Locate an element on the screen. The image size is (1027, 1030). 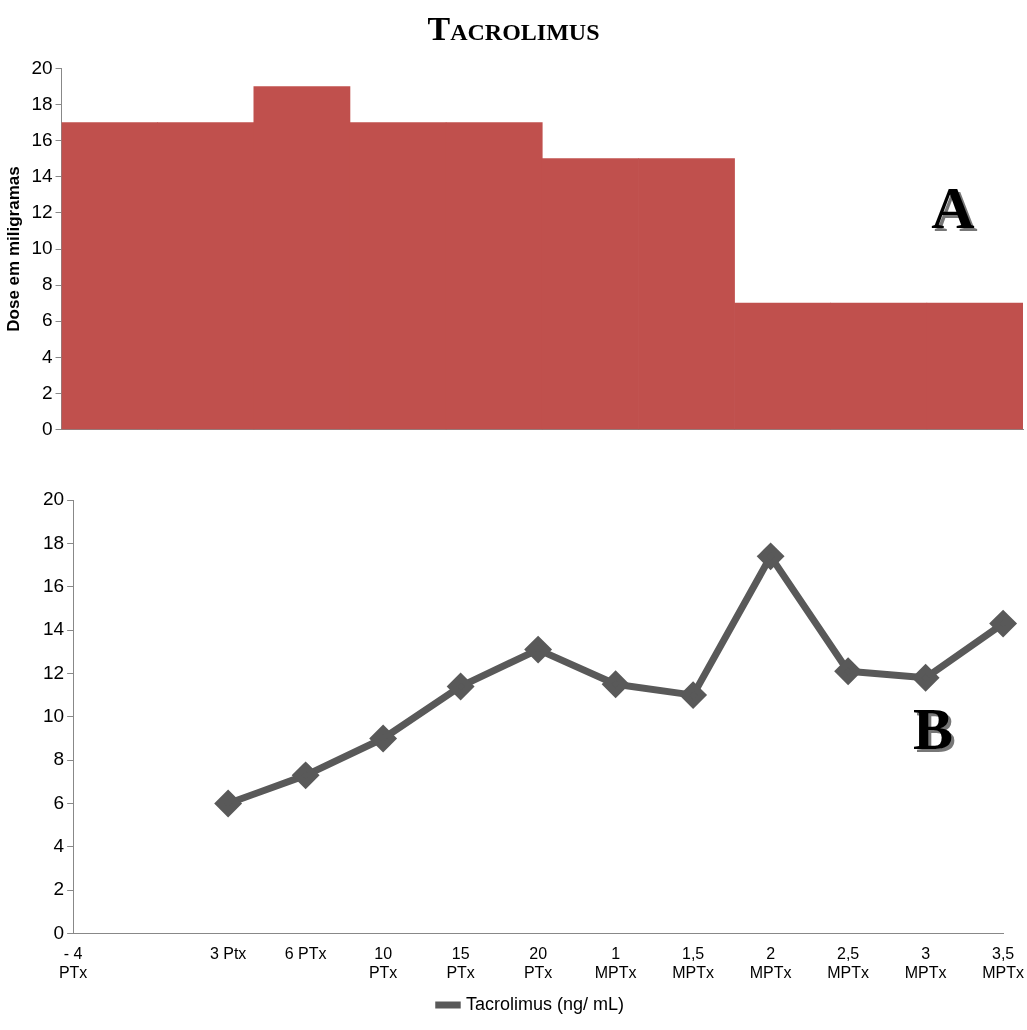
annotation: B is located at coordinates (936, 731).